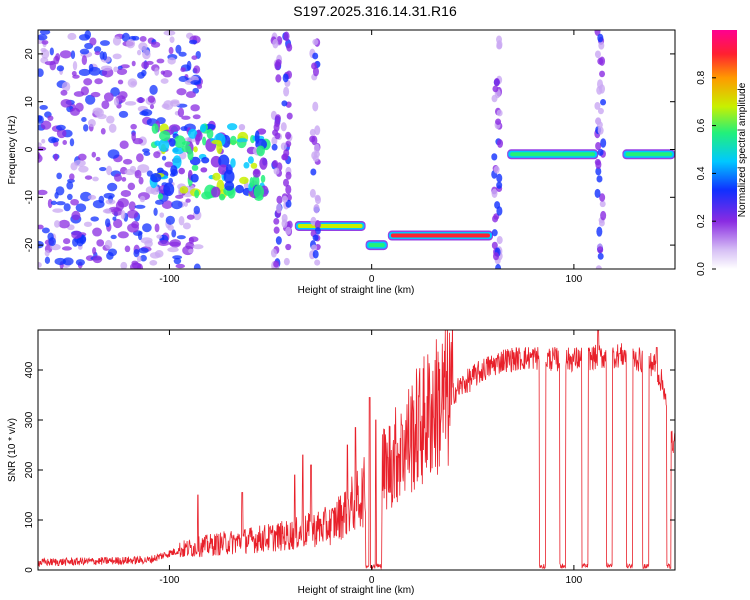 This screenshot has height=600, width=750. What do you see at coordinates (372, 580) in the screenshot?
I see `snr-x-tick-label: 0` at bounding box center [372, 580].